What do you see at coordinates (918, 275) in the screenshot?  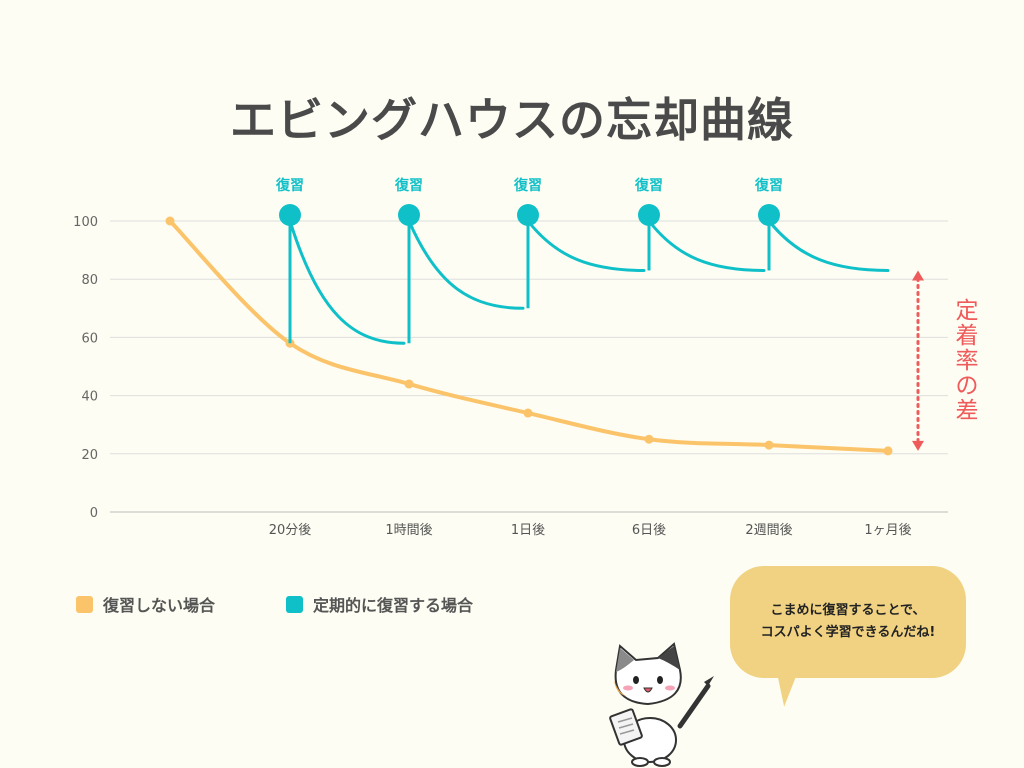 I see `difference-arrow-head-up` at bounding box center [918, 275].